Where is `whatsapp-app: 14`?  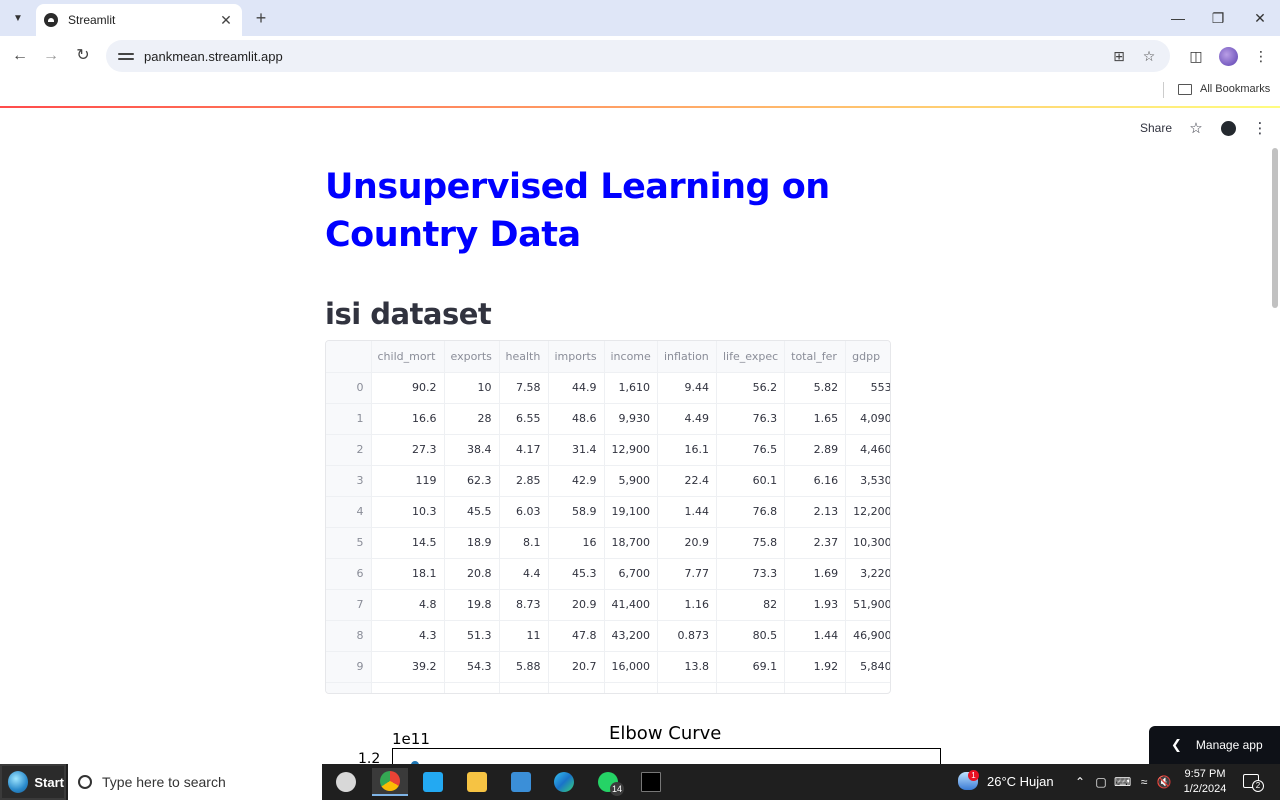 whatsapp-app: 14 is located at coordinates (608, 782).